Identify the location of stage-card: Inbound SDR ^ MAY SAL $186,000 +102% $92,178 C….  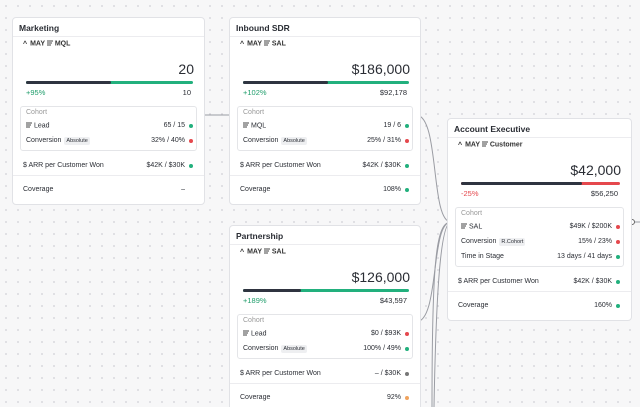
(325, 111).